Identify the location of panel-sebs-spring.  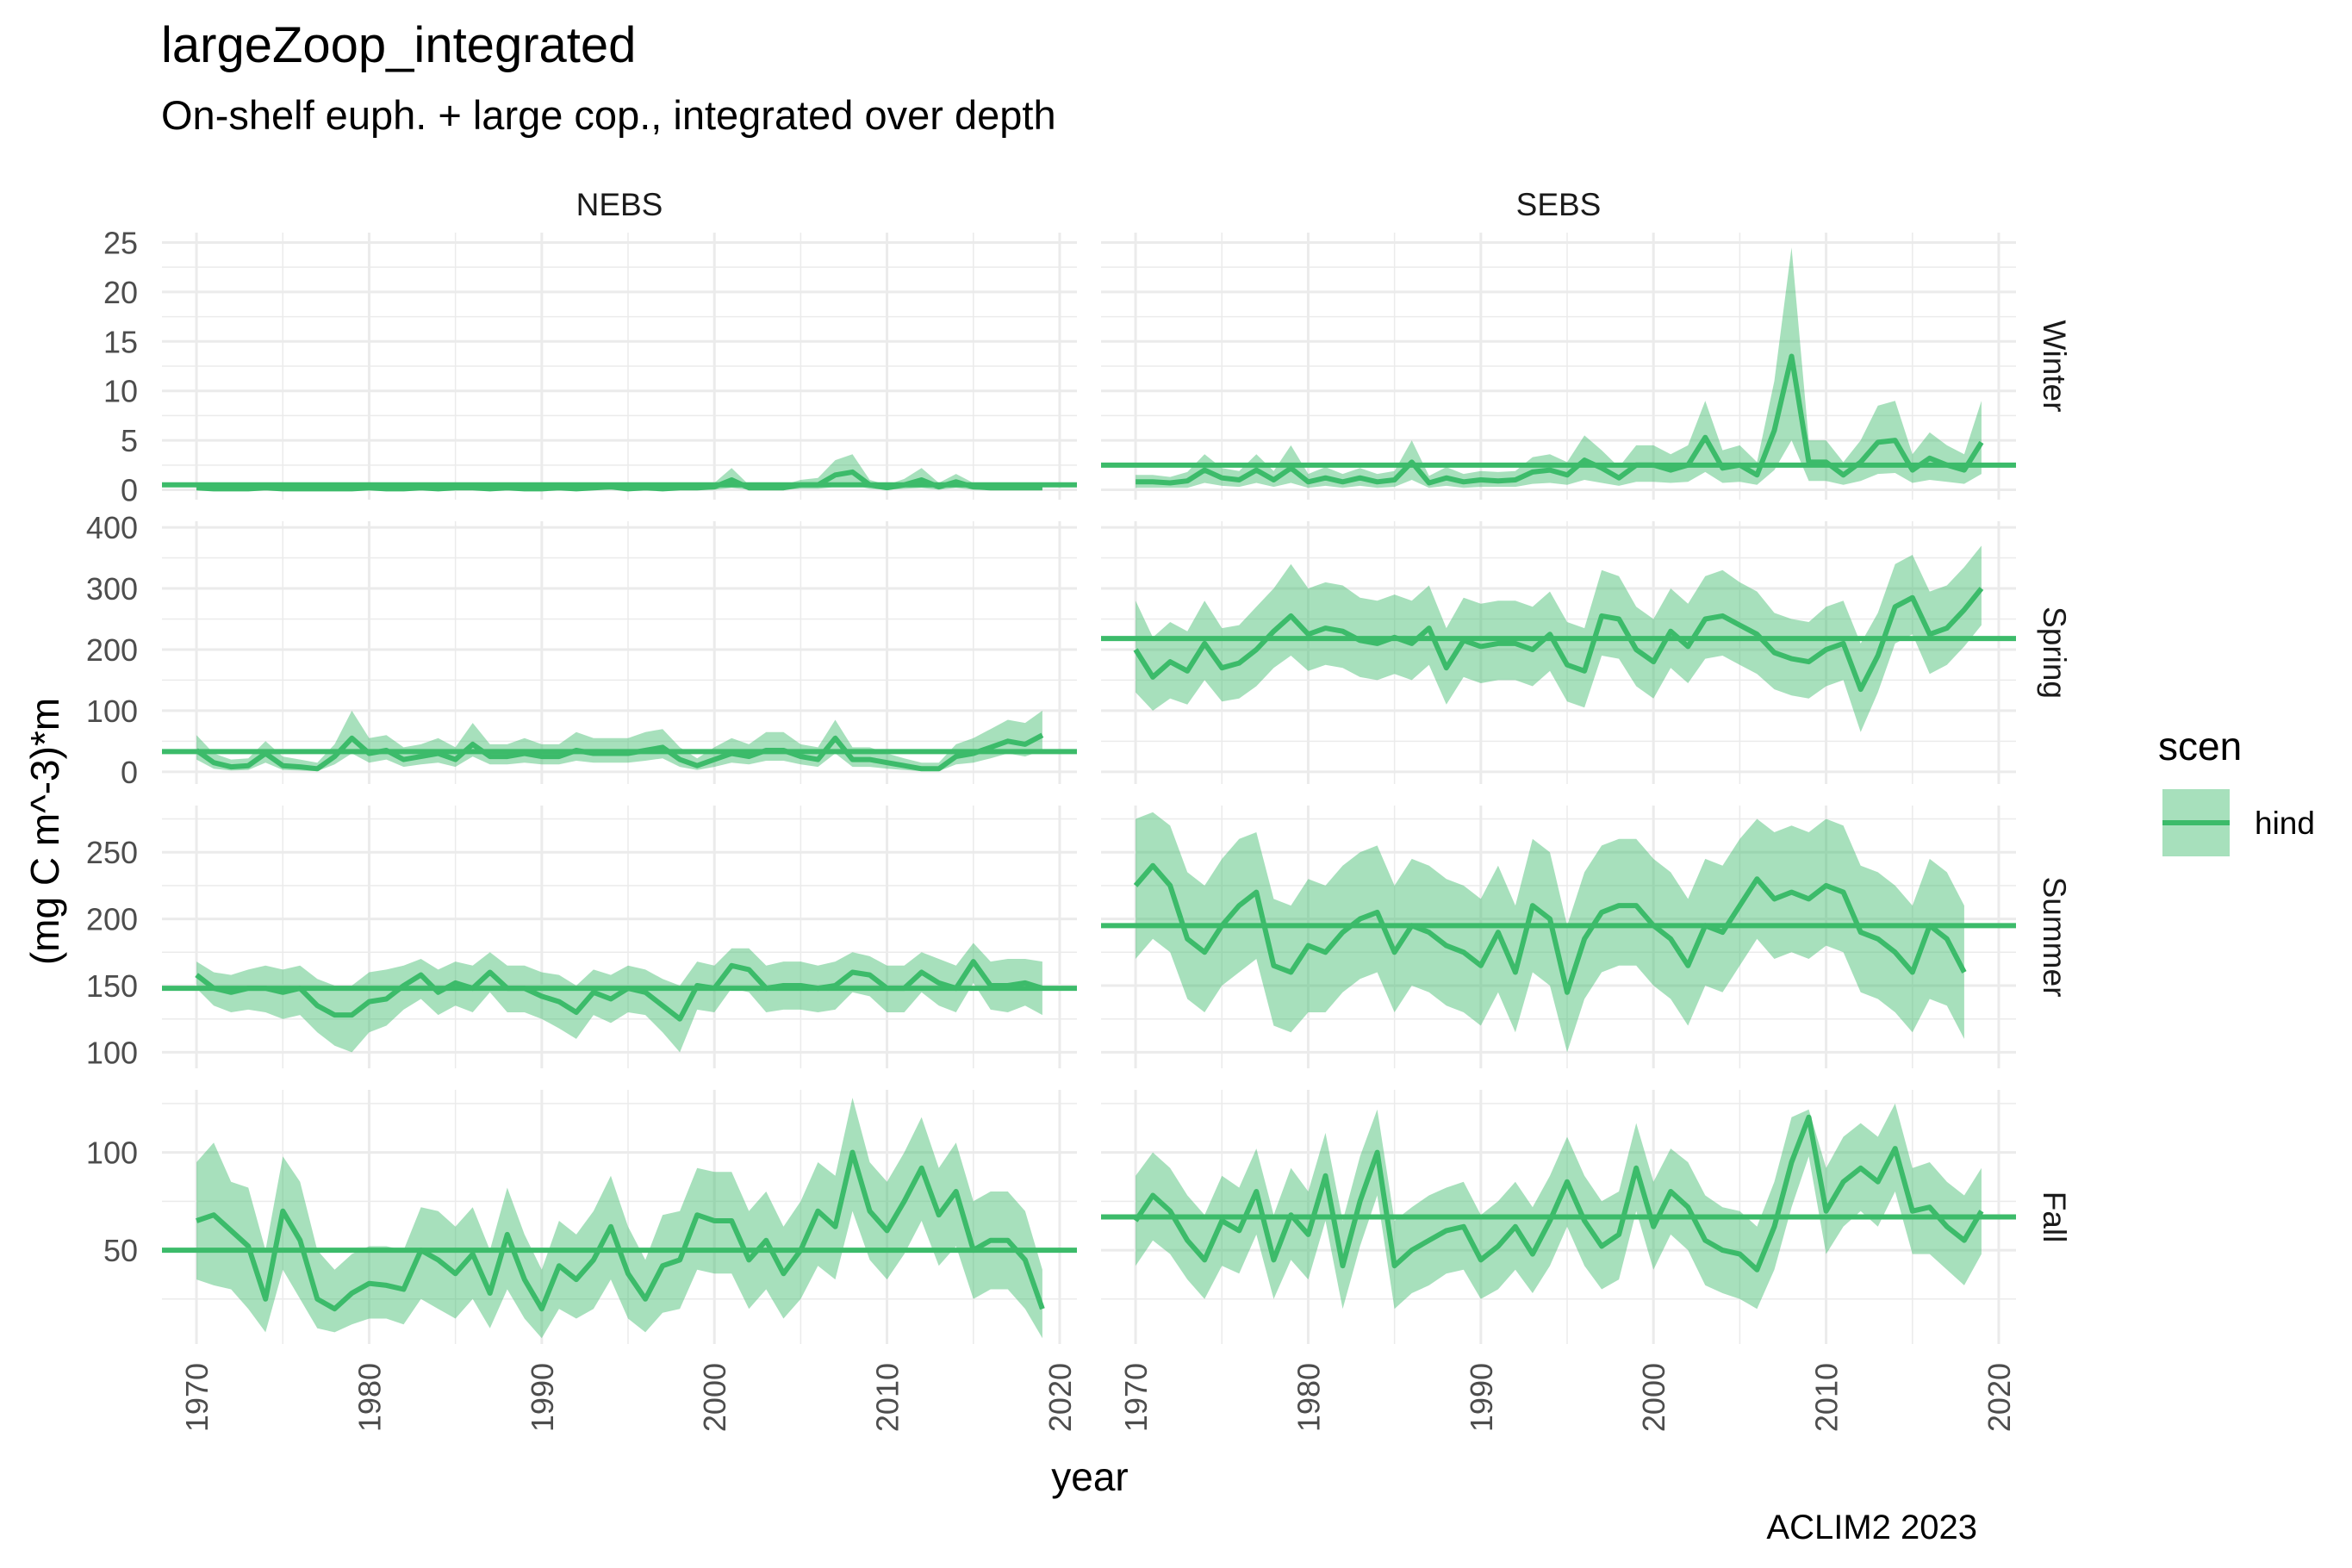
(1559, 652).